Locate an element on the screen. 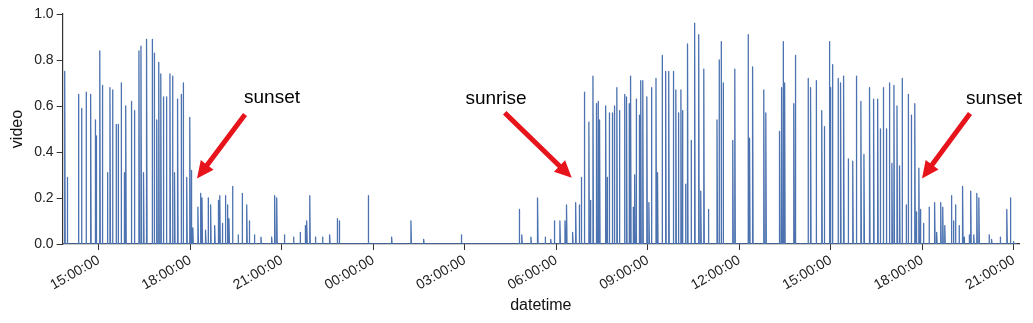 This screenshot has height=323, width=1033. y-tick-label: 0.2 is located at coordinates (44, 196).